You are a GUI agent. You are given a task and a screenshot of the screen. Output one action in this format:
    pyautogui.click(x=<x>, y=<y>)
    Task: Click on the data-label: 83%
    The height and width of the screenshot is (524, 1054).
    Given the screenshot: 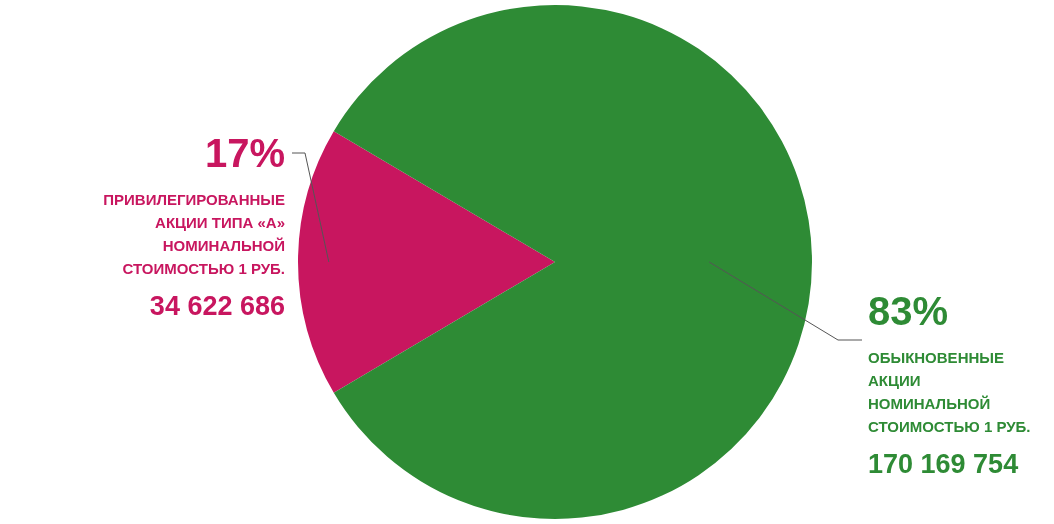 What is the action you would take?
    pyautogui.click(x=909, y=311)
    